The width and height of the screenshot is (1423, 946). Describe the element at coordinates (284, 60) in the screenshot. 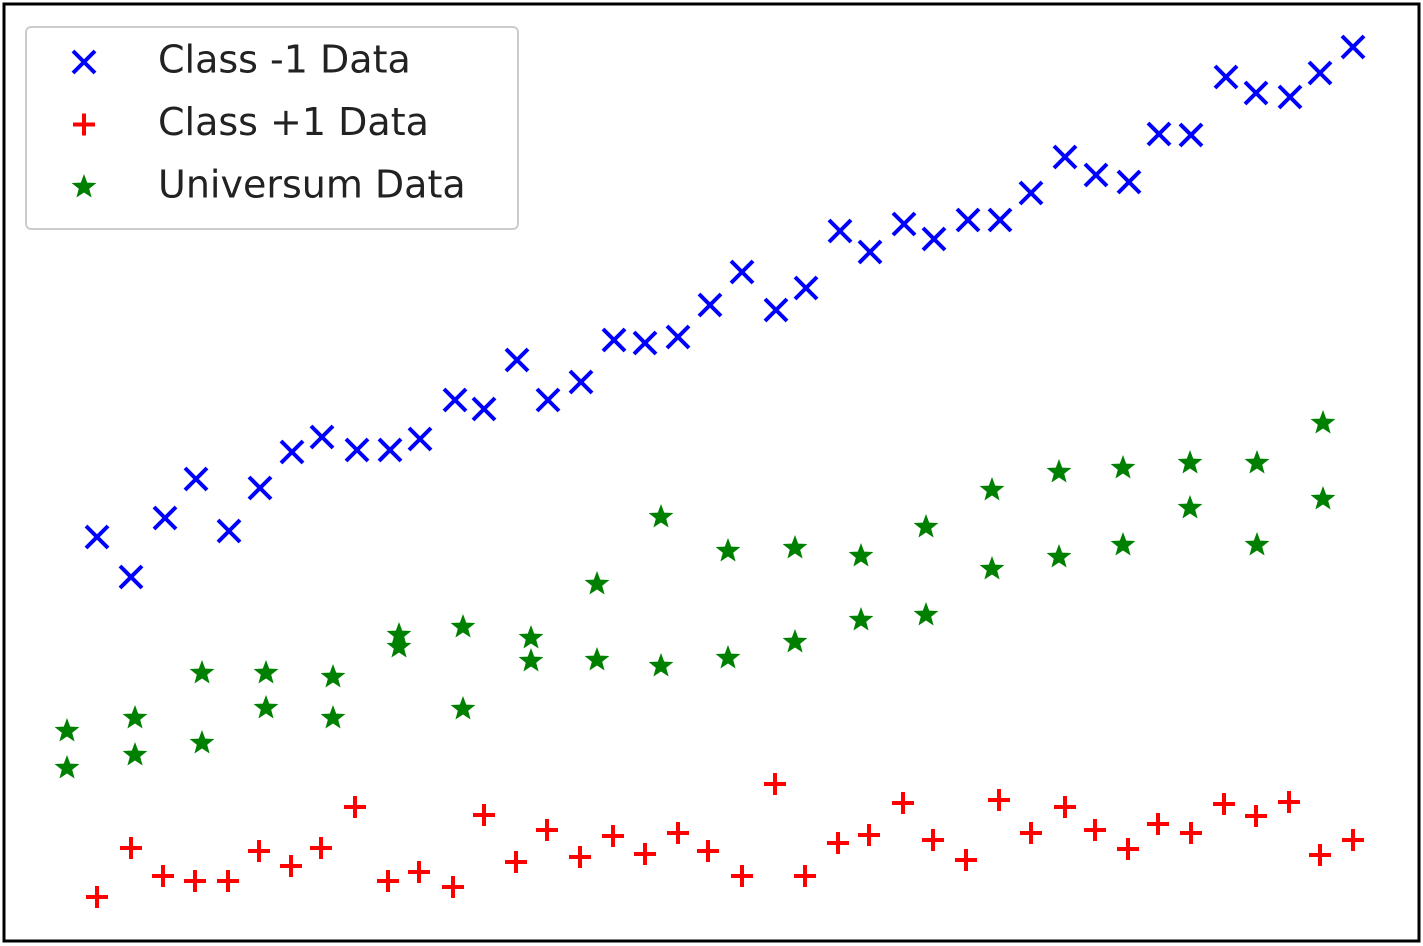

I see `legend-label: Class -1 Data` at that location.